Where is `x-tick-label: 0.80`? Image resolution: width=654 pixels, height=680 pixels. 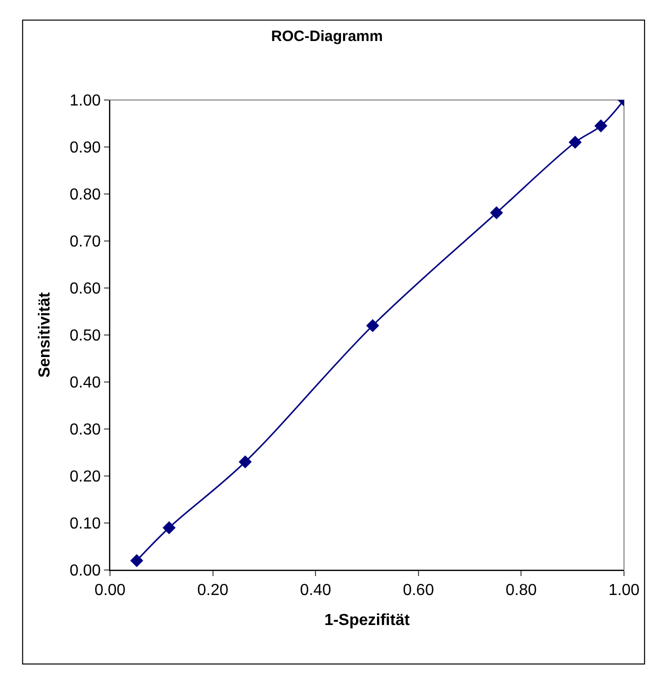
x-tick-label: 0.80 is located at coordinates (521, 591).